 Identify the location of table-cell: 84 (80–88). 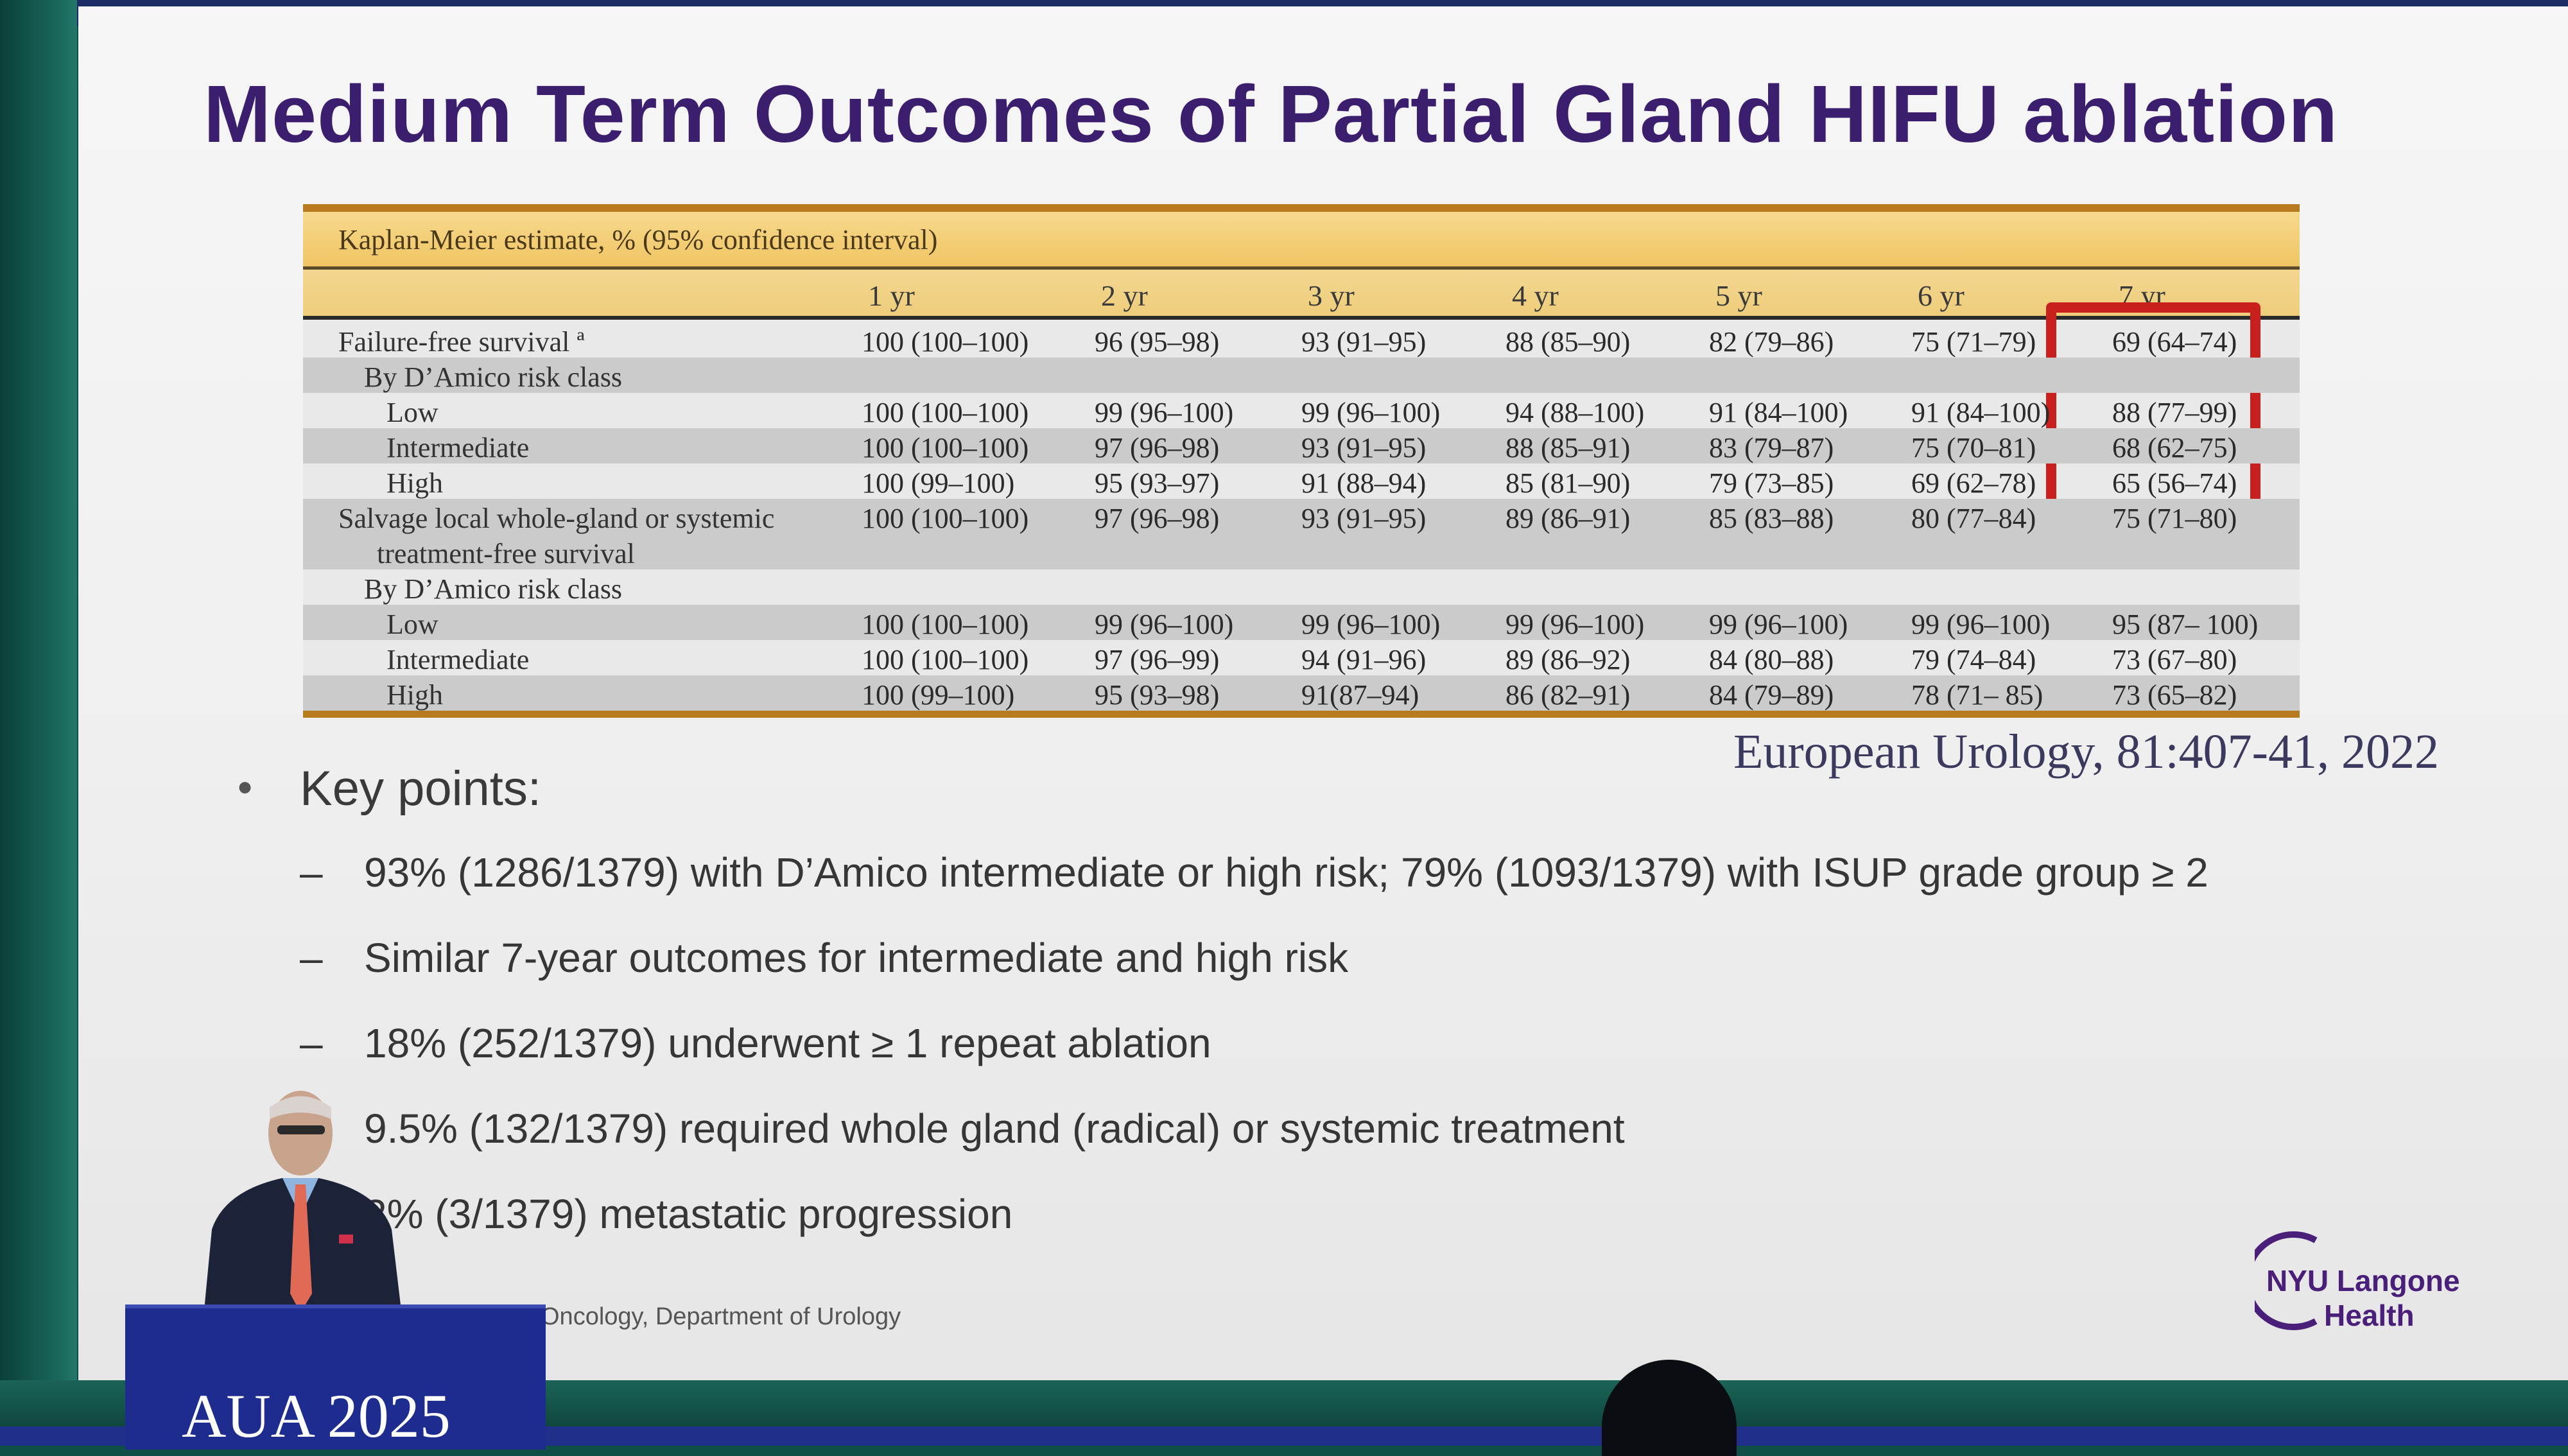
(1771, 659).